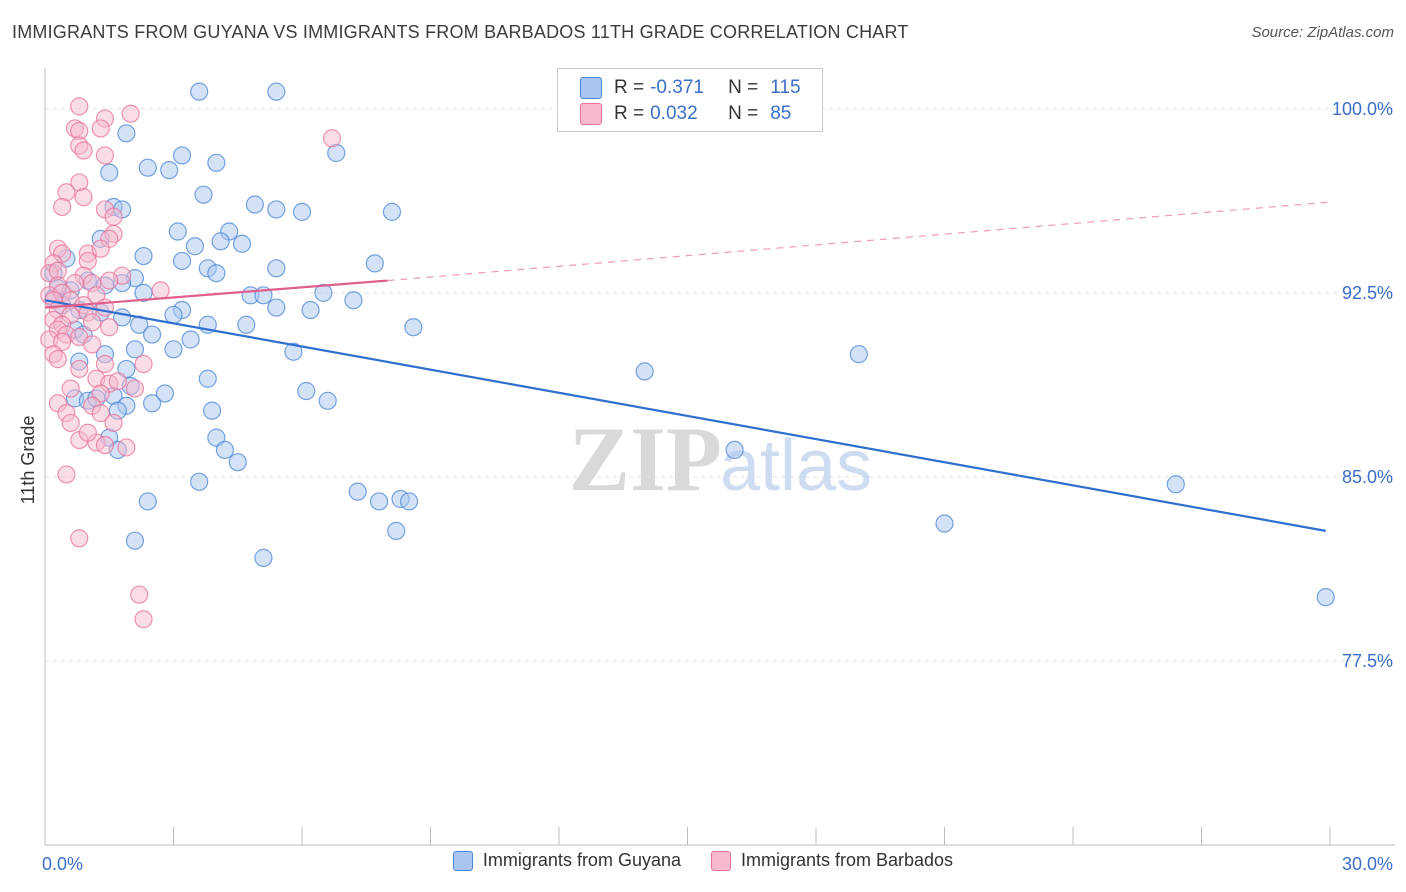 This screenshot has height=892, width=1406. Describe the element at coordinates (1362, 109) in the screenshot. I see `y-tick-label: 100.0%` at that location.